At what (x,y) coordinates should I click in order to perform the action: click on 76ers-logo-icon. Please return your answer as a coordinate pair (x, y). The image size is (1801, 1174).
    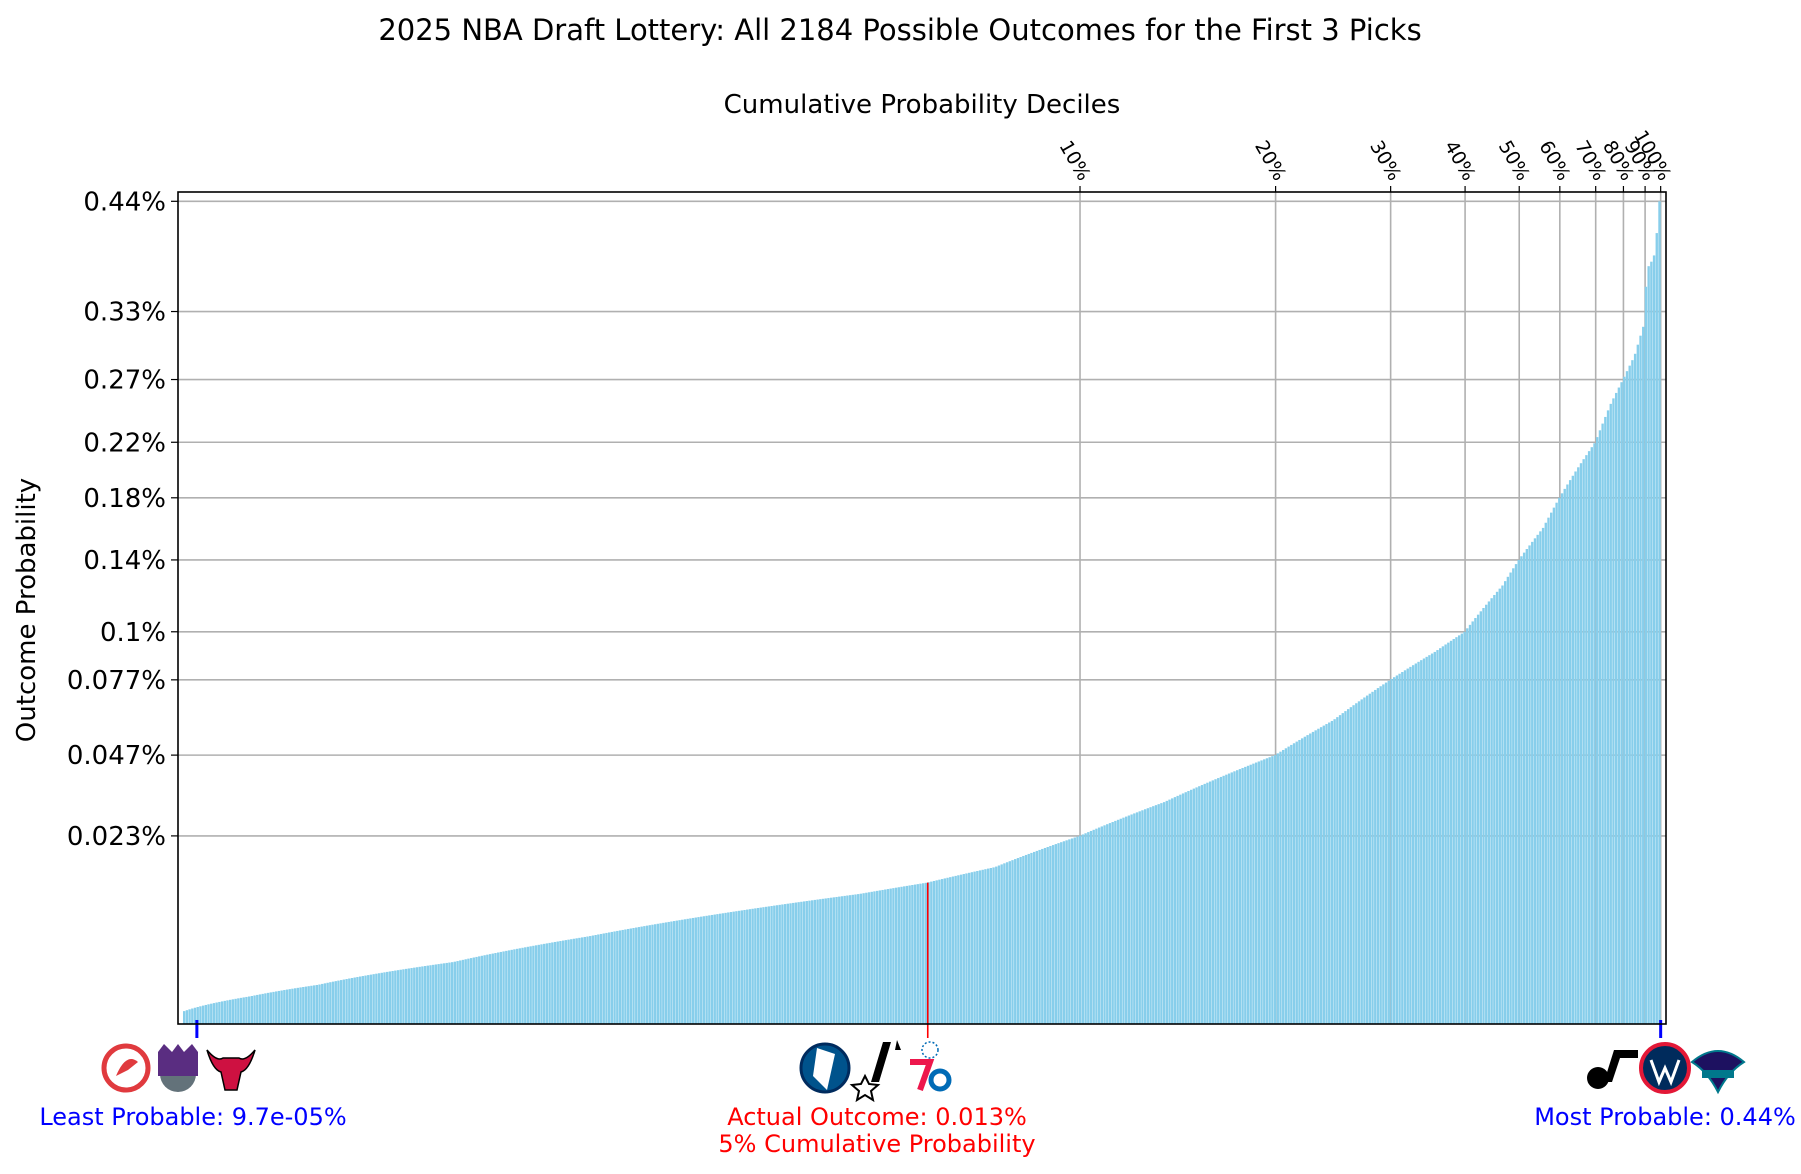
    Looking at the image, I should click on (931, 1066).